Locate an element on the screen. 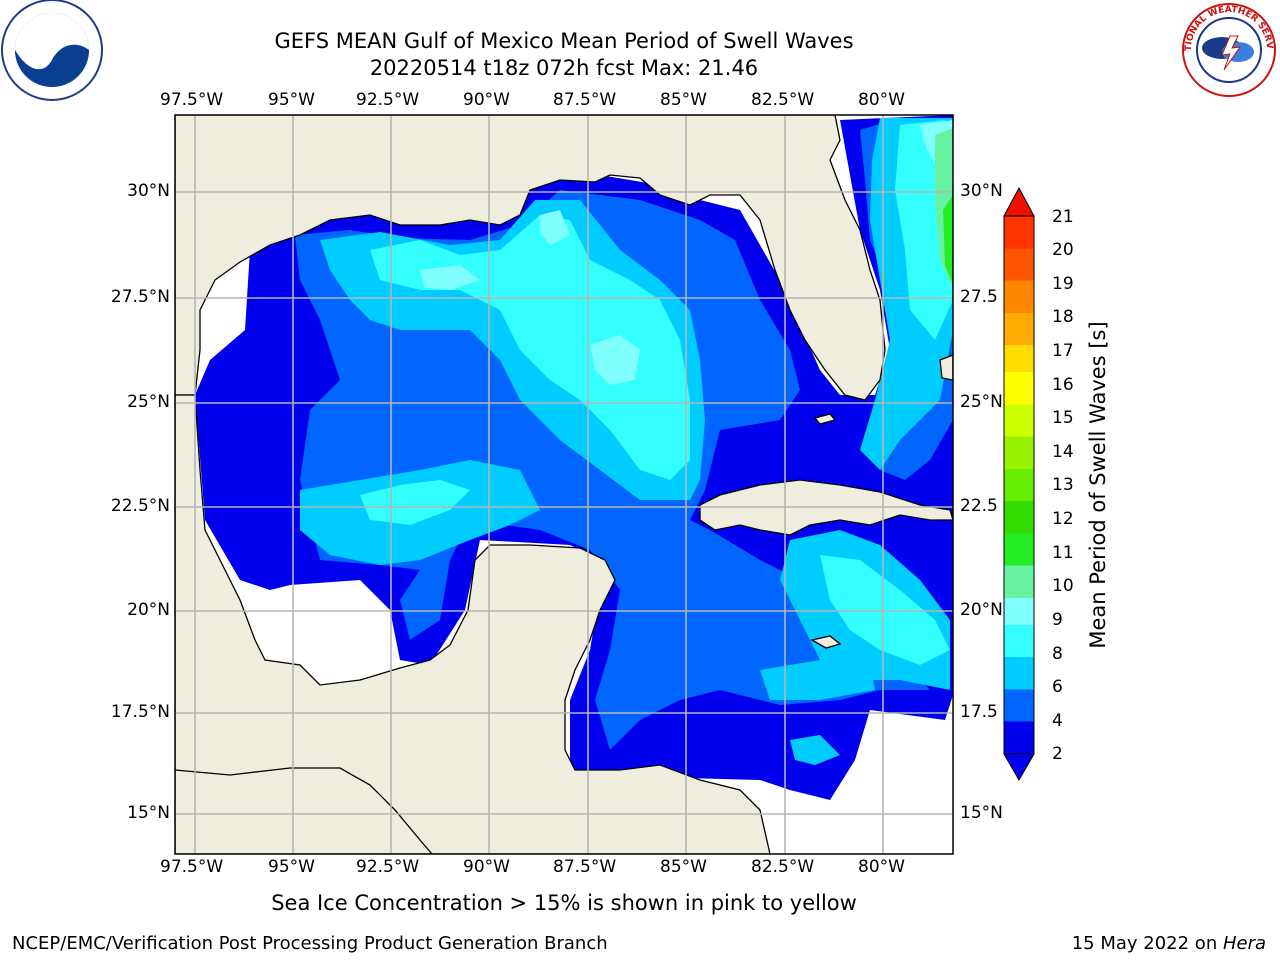  lon-label-top: 92.5°W is located at coordinates (388, 100).